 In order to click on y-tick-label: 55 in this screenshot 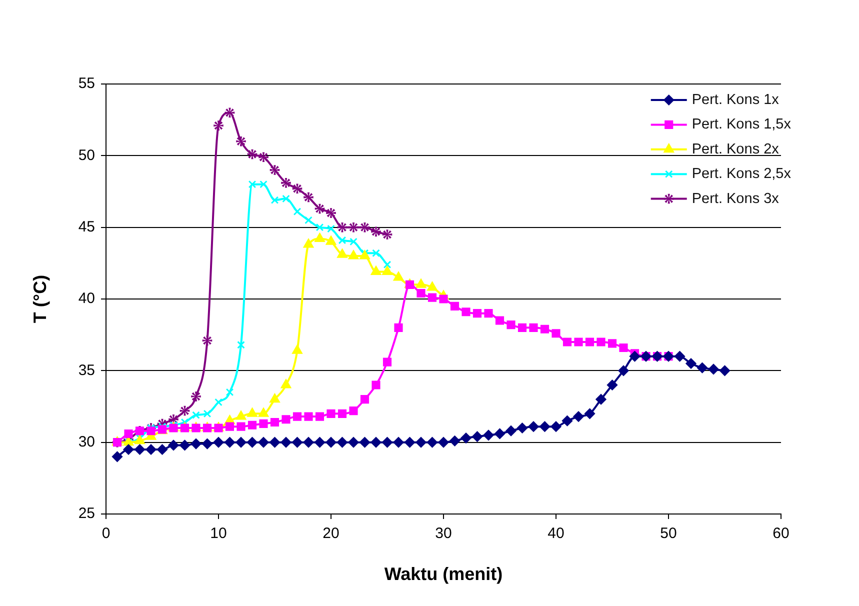, I will do `click(86, 83)`.